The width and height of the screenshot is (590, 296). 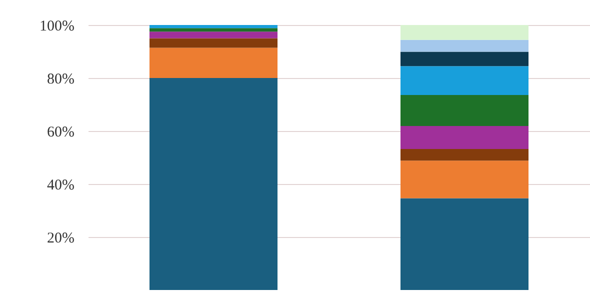 What do you see at coordinates (60, 132) in the screenshot?
I see `y-tick-label: 60%` at bounding box center [60, 132].